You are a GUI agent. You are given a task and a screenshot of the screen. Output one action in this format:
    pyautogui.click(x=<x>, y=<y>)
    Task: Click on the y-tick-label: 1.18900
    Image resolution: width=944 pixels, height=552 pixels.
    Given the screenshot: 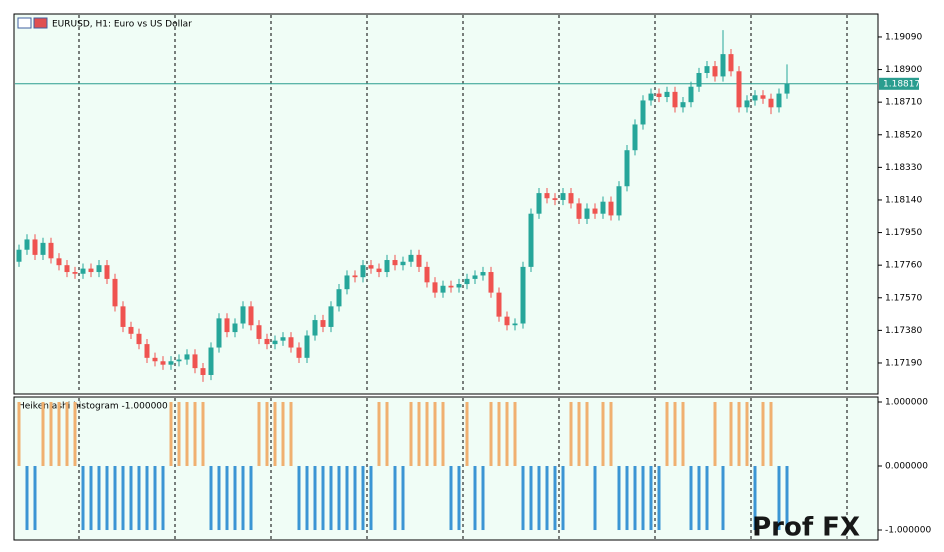 What is the action you would take?
    pyautogui.click(x=903, y=70)
    